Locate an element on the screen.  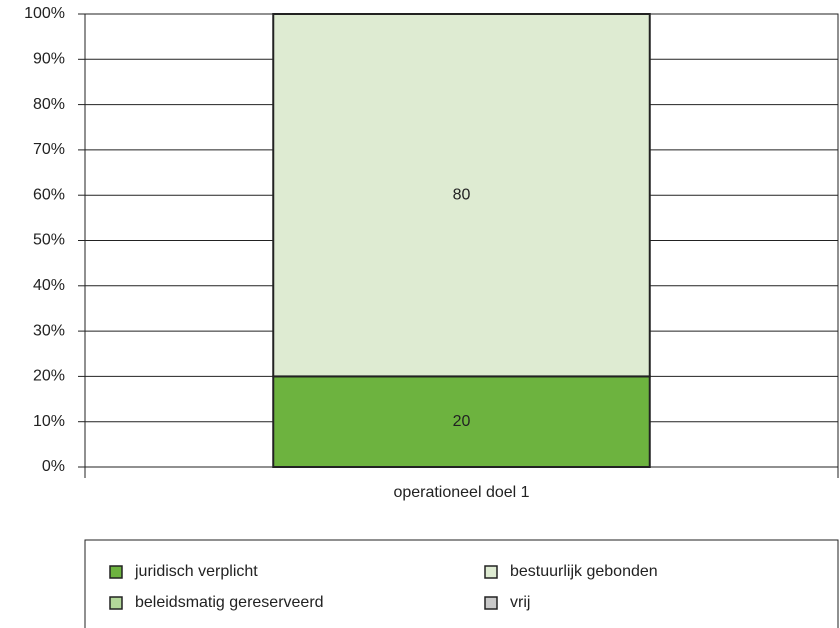
y-tick-label: 60% is located at coordinates (49, 194).